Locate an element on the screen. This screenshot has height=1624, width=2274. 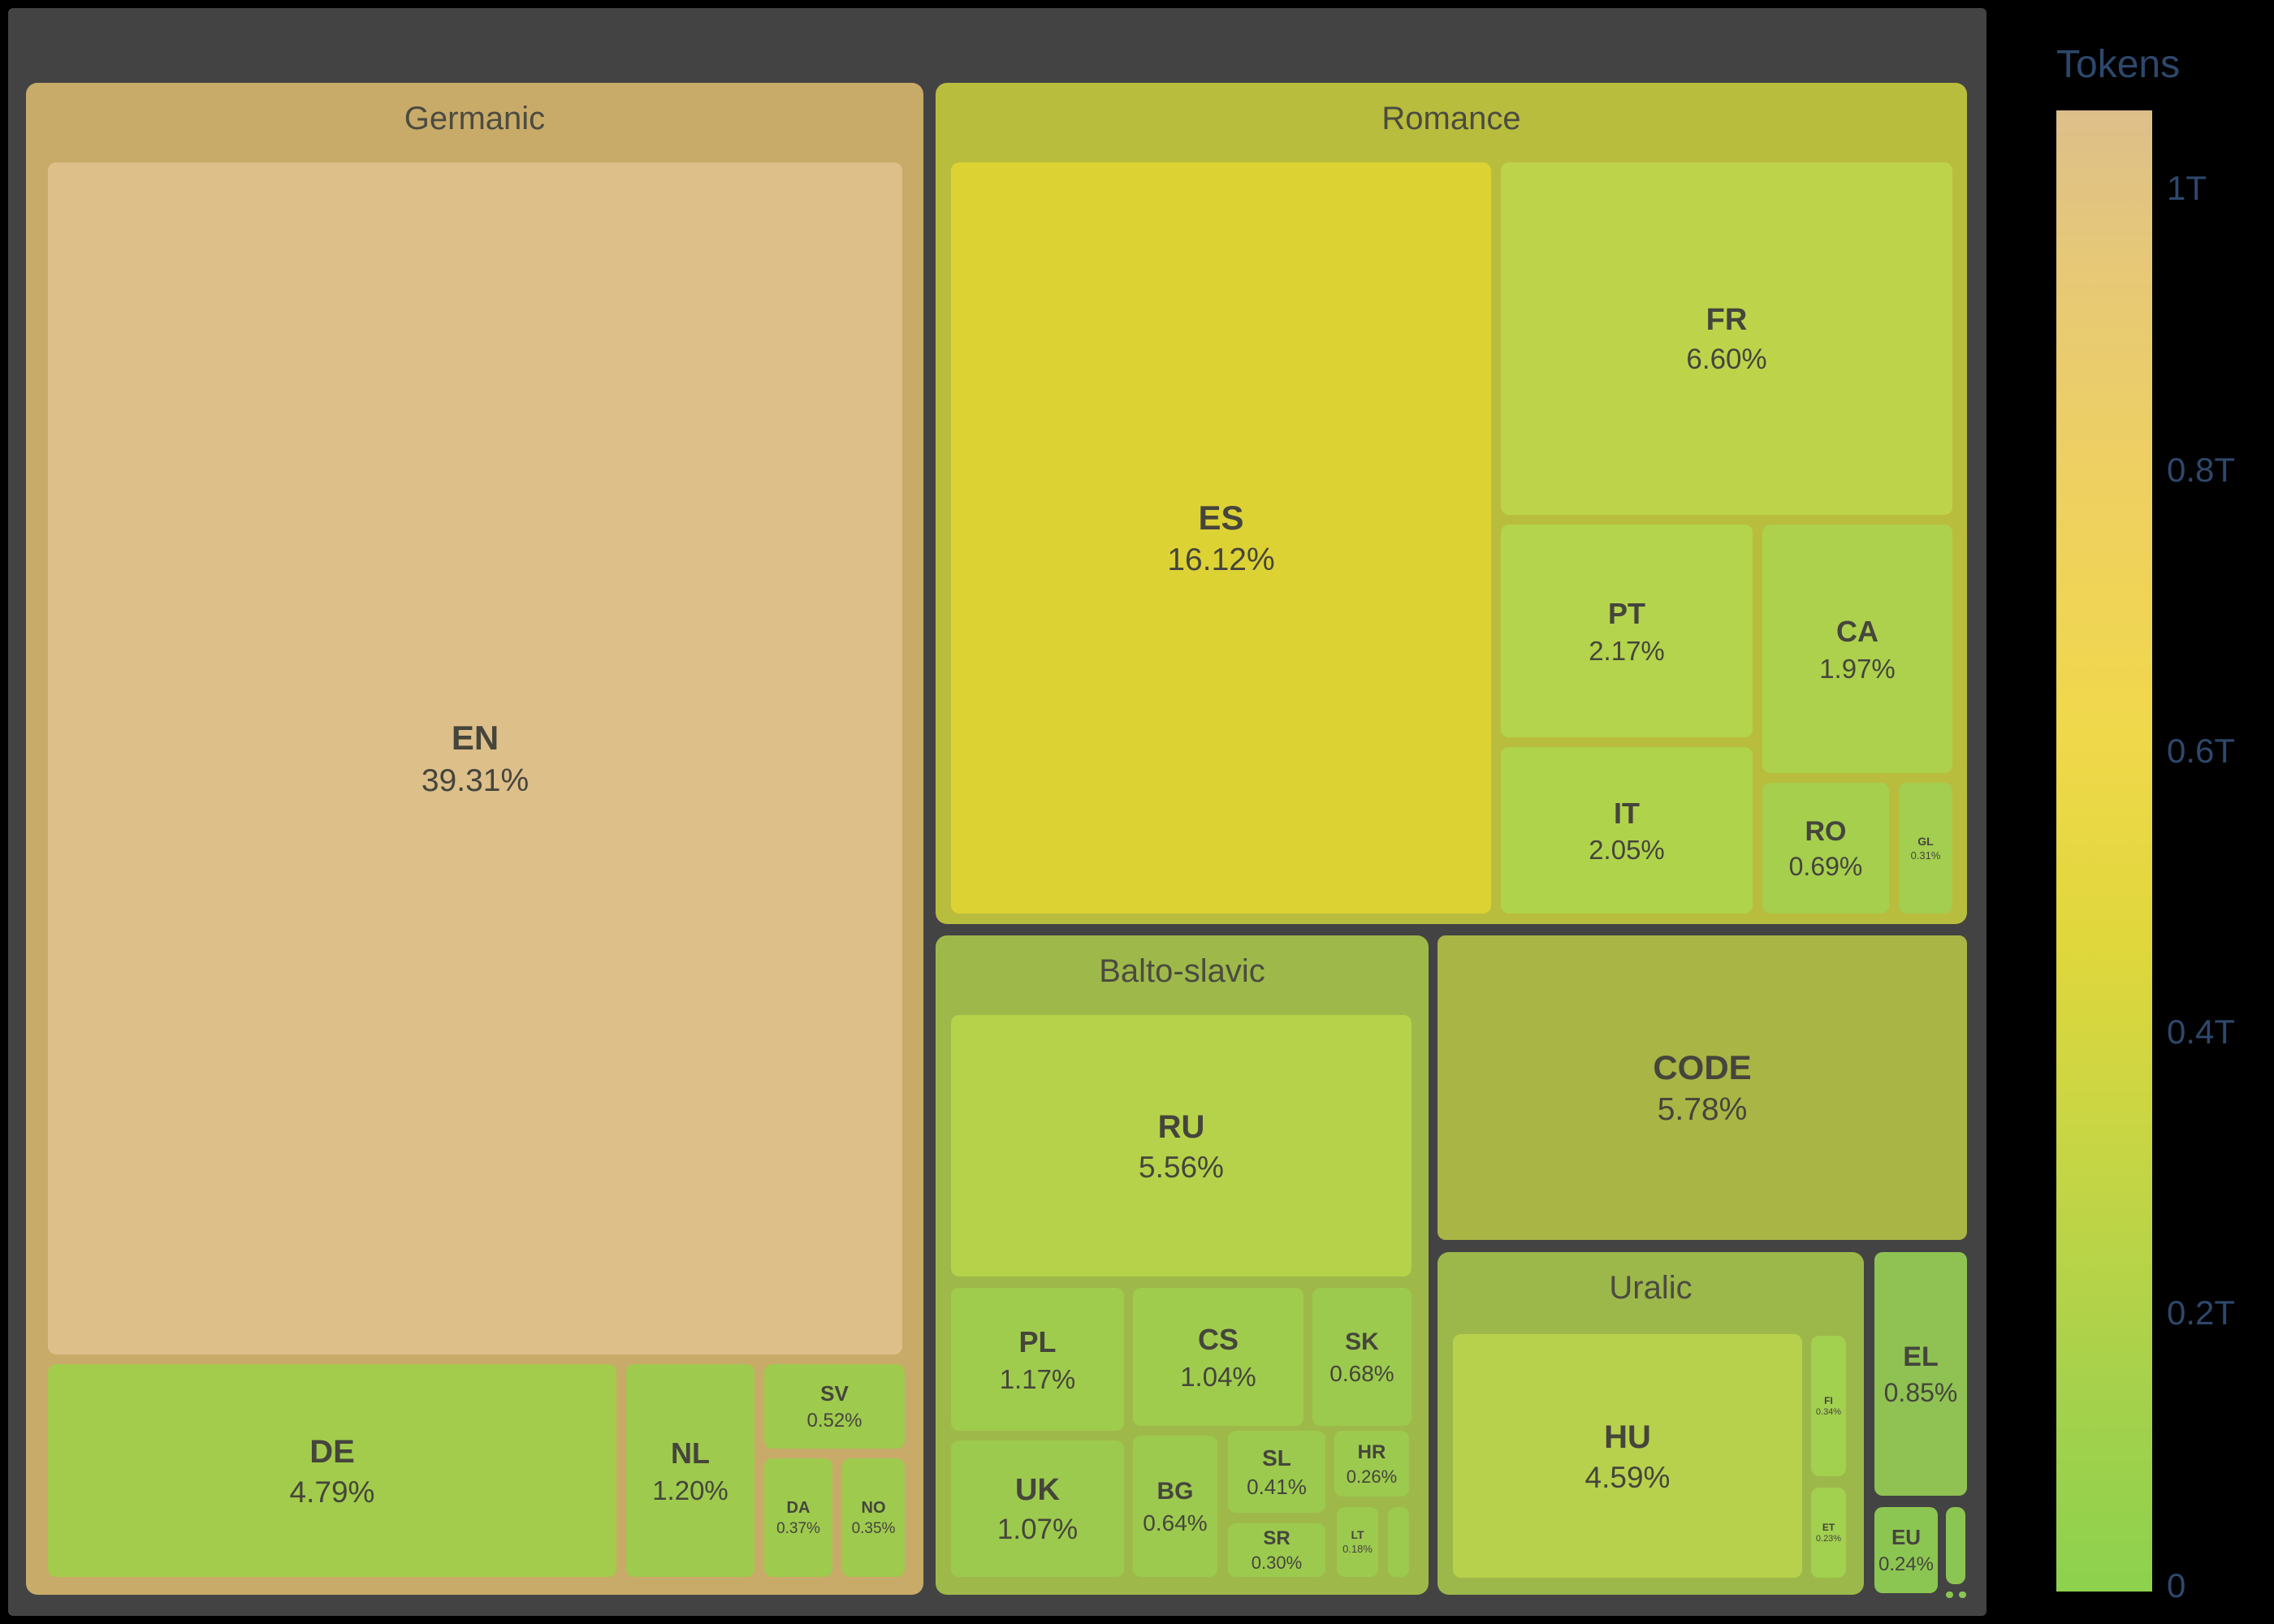
cell-es: ES 16.12% is located at coordinates (1221, 538).